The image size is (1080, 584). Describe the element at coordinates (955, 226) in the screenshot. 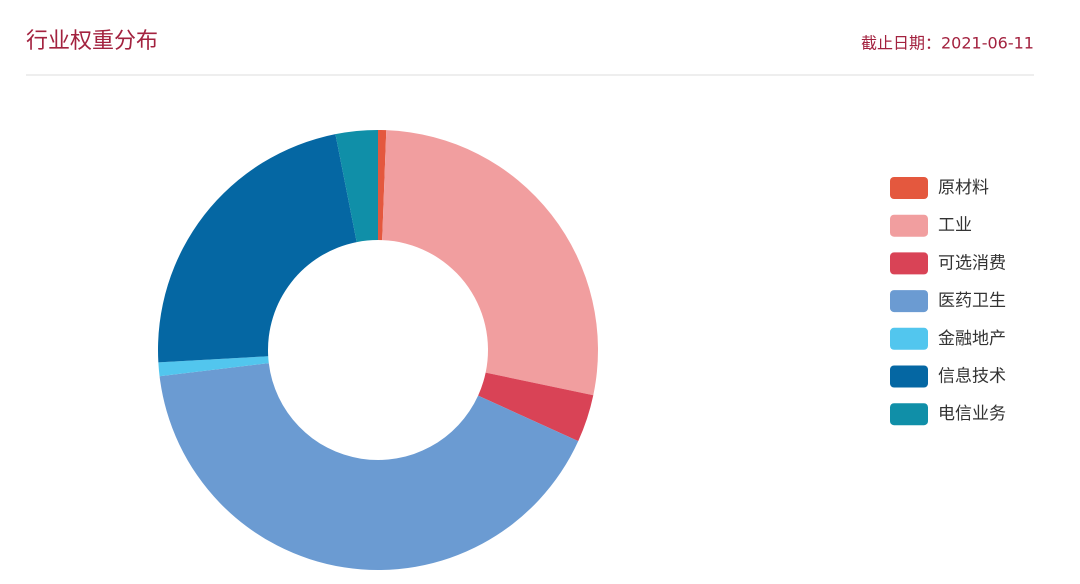

I see `legend-label: 工业` at that location.